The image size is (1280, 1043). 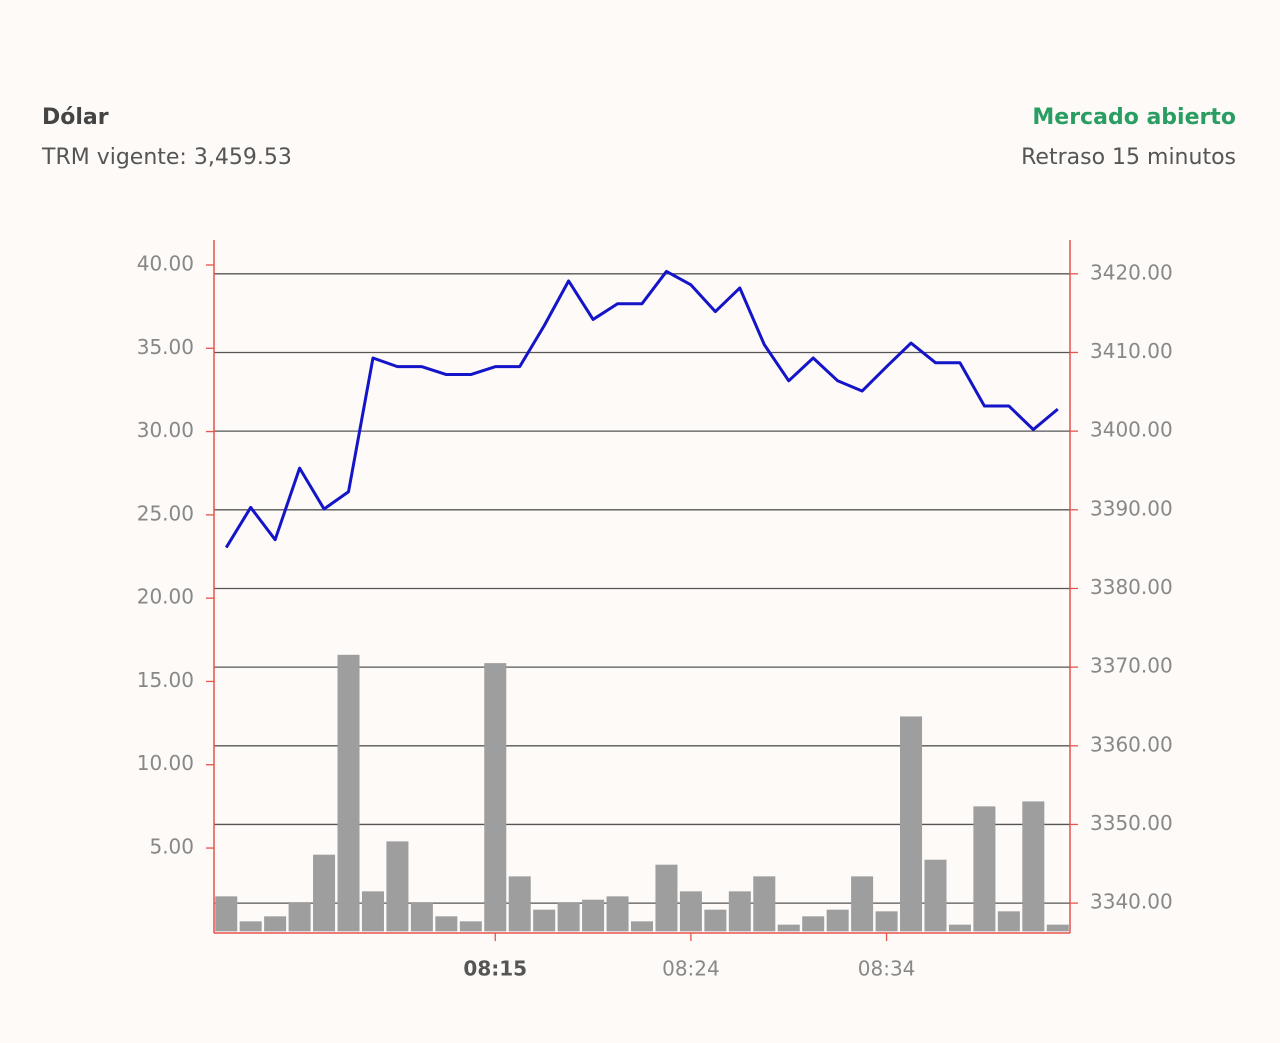 I want to click on y-tick-label: 35.00, so click(x=165, y=347).